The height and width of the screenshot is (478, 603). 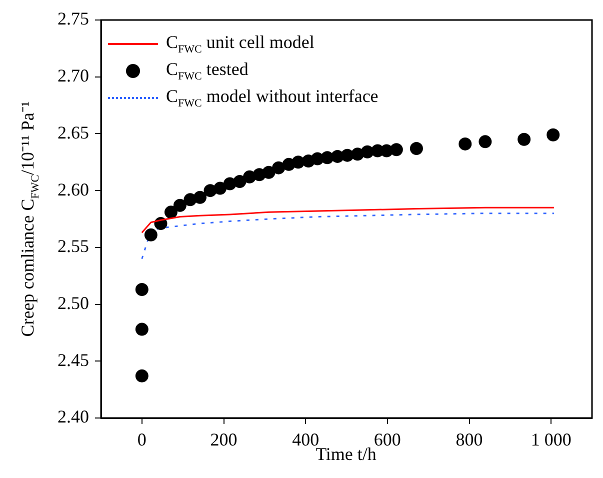 What do you see at coordinates (207, 70) in the screenshot?
I see `legend-label: C$_{FWC}$ tested` at bounding box center [207, 70].